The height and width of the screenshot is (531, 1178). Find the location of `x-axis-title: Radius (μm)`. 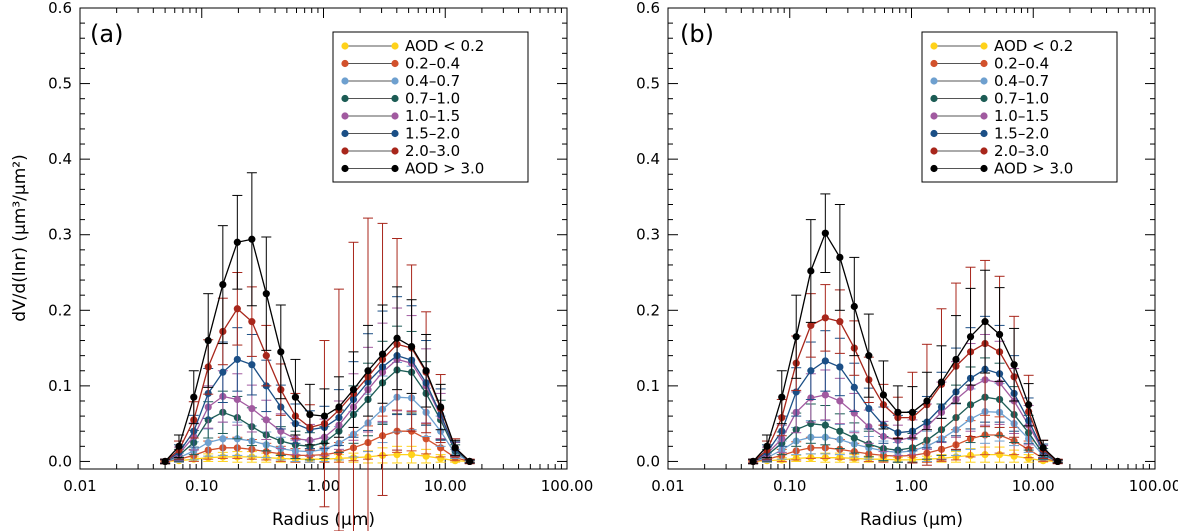

x-axis-title: Radius (μm) is located at coordinates (911, 520).